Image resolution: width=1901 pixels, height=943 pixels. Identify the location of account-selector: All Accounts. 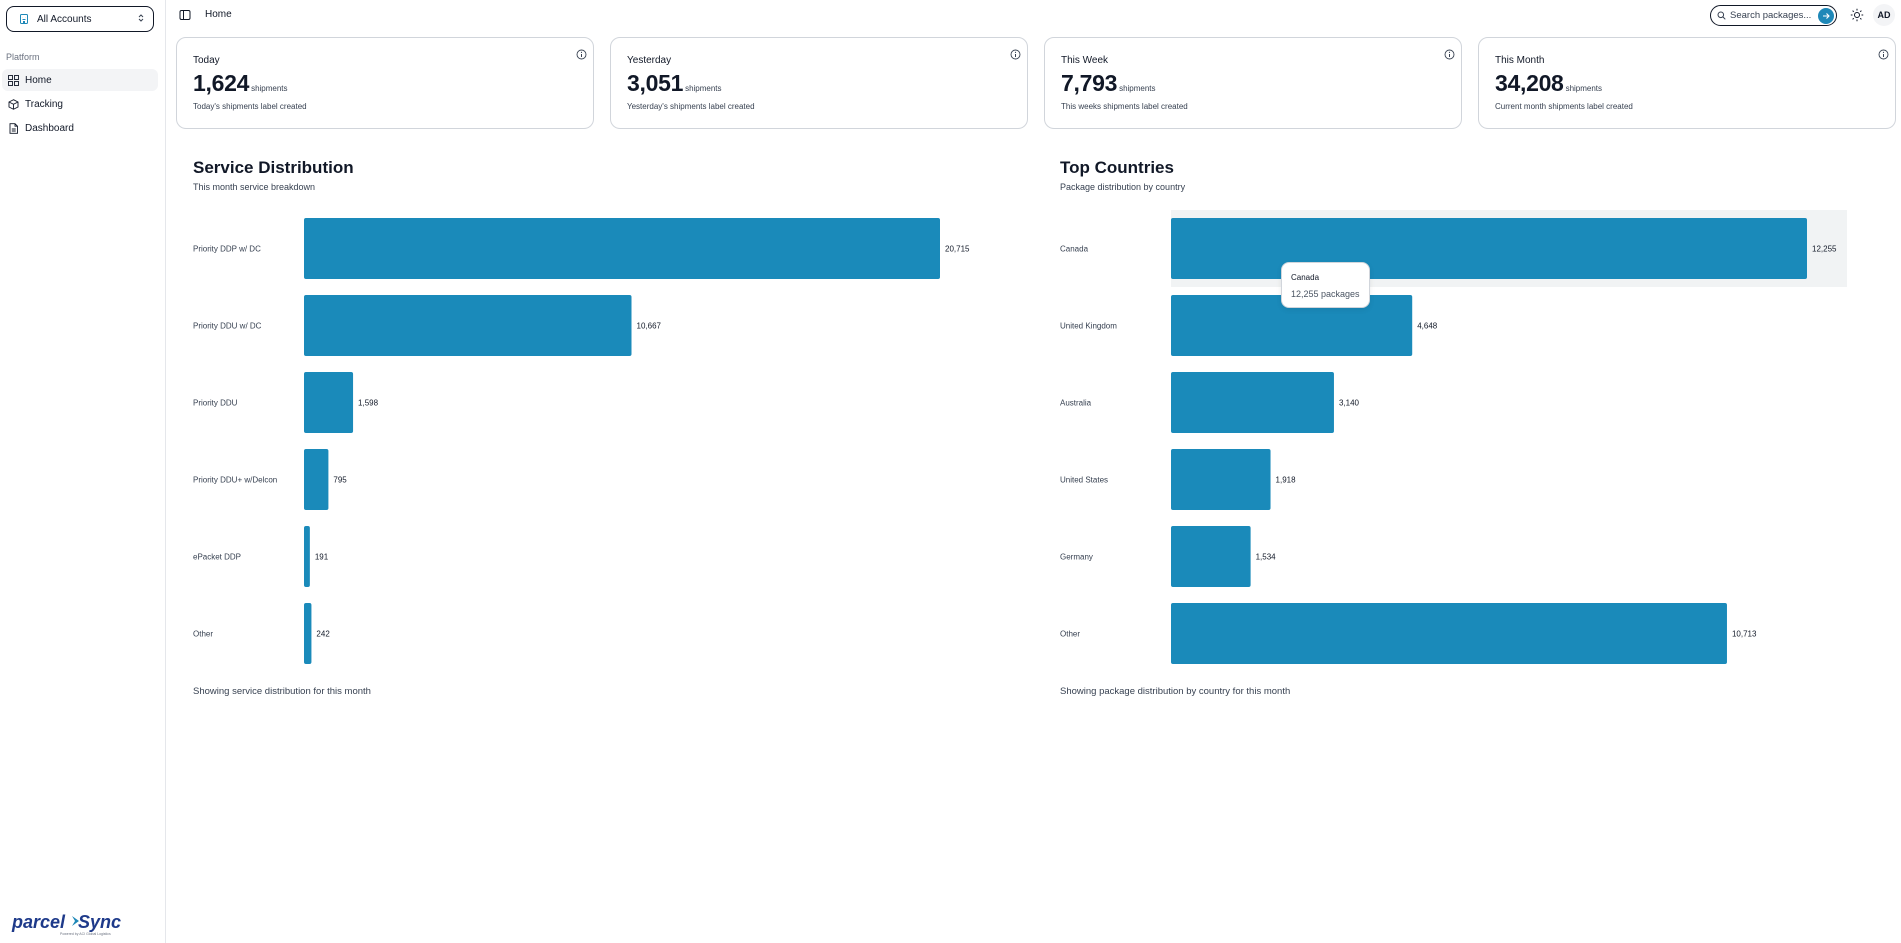
(80, 19).